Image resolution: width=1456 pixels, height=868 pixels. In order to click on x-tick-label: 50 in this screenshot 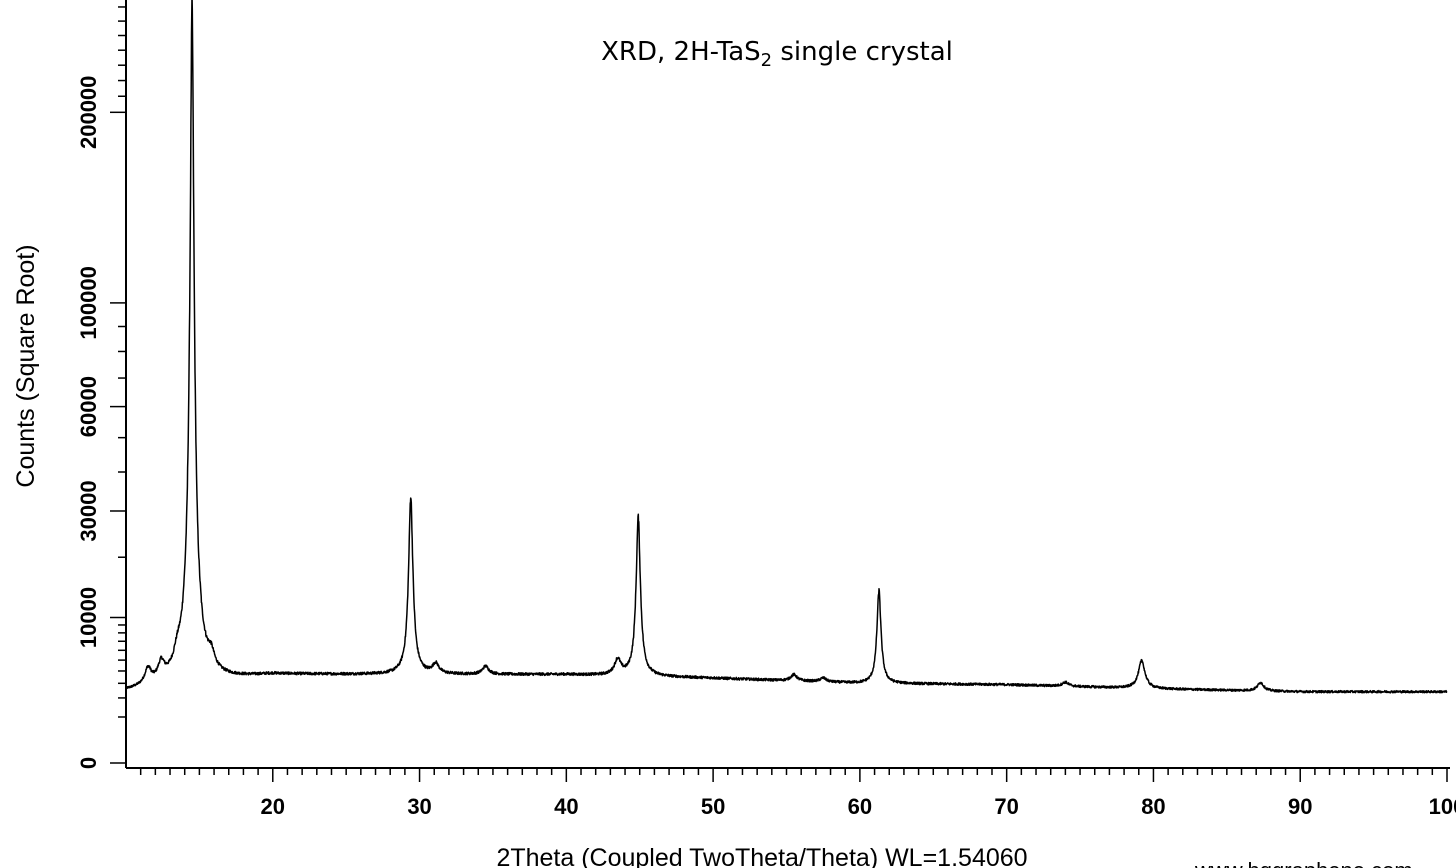, I will do `click(713, 806)`.